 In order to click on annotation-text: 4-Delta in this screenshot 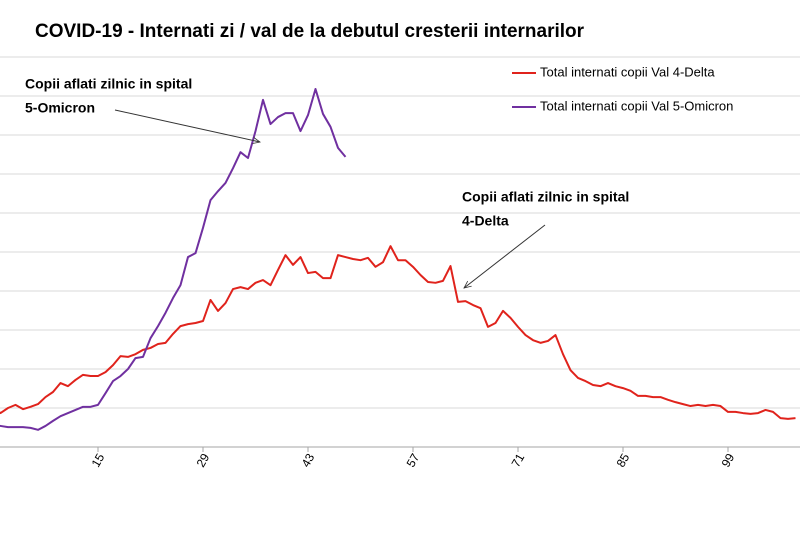, I will do `click(485, 221)`.